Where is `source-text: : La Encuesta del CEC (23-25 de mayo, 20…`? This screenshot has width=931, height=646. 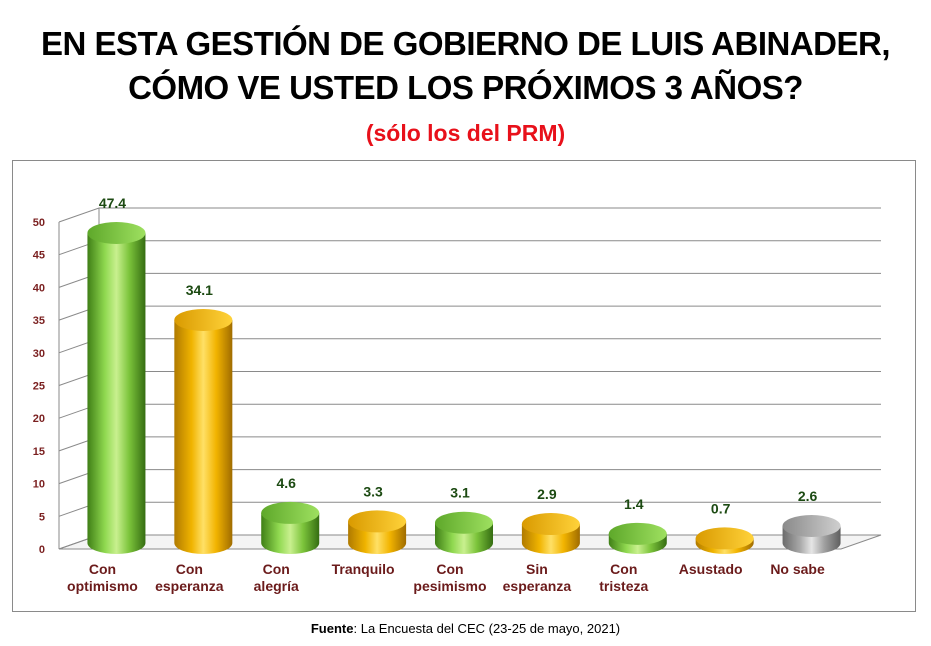
source-text: : La Encuesta del CEC (23-25 de mayo, 20… is located at coordinates (487, 628).